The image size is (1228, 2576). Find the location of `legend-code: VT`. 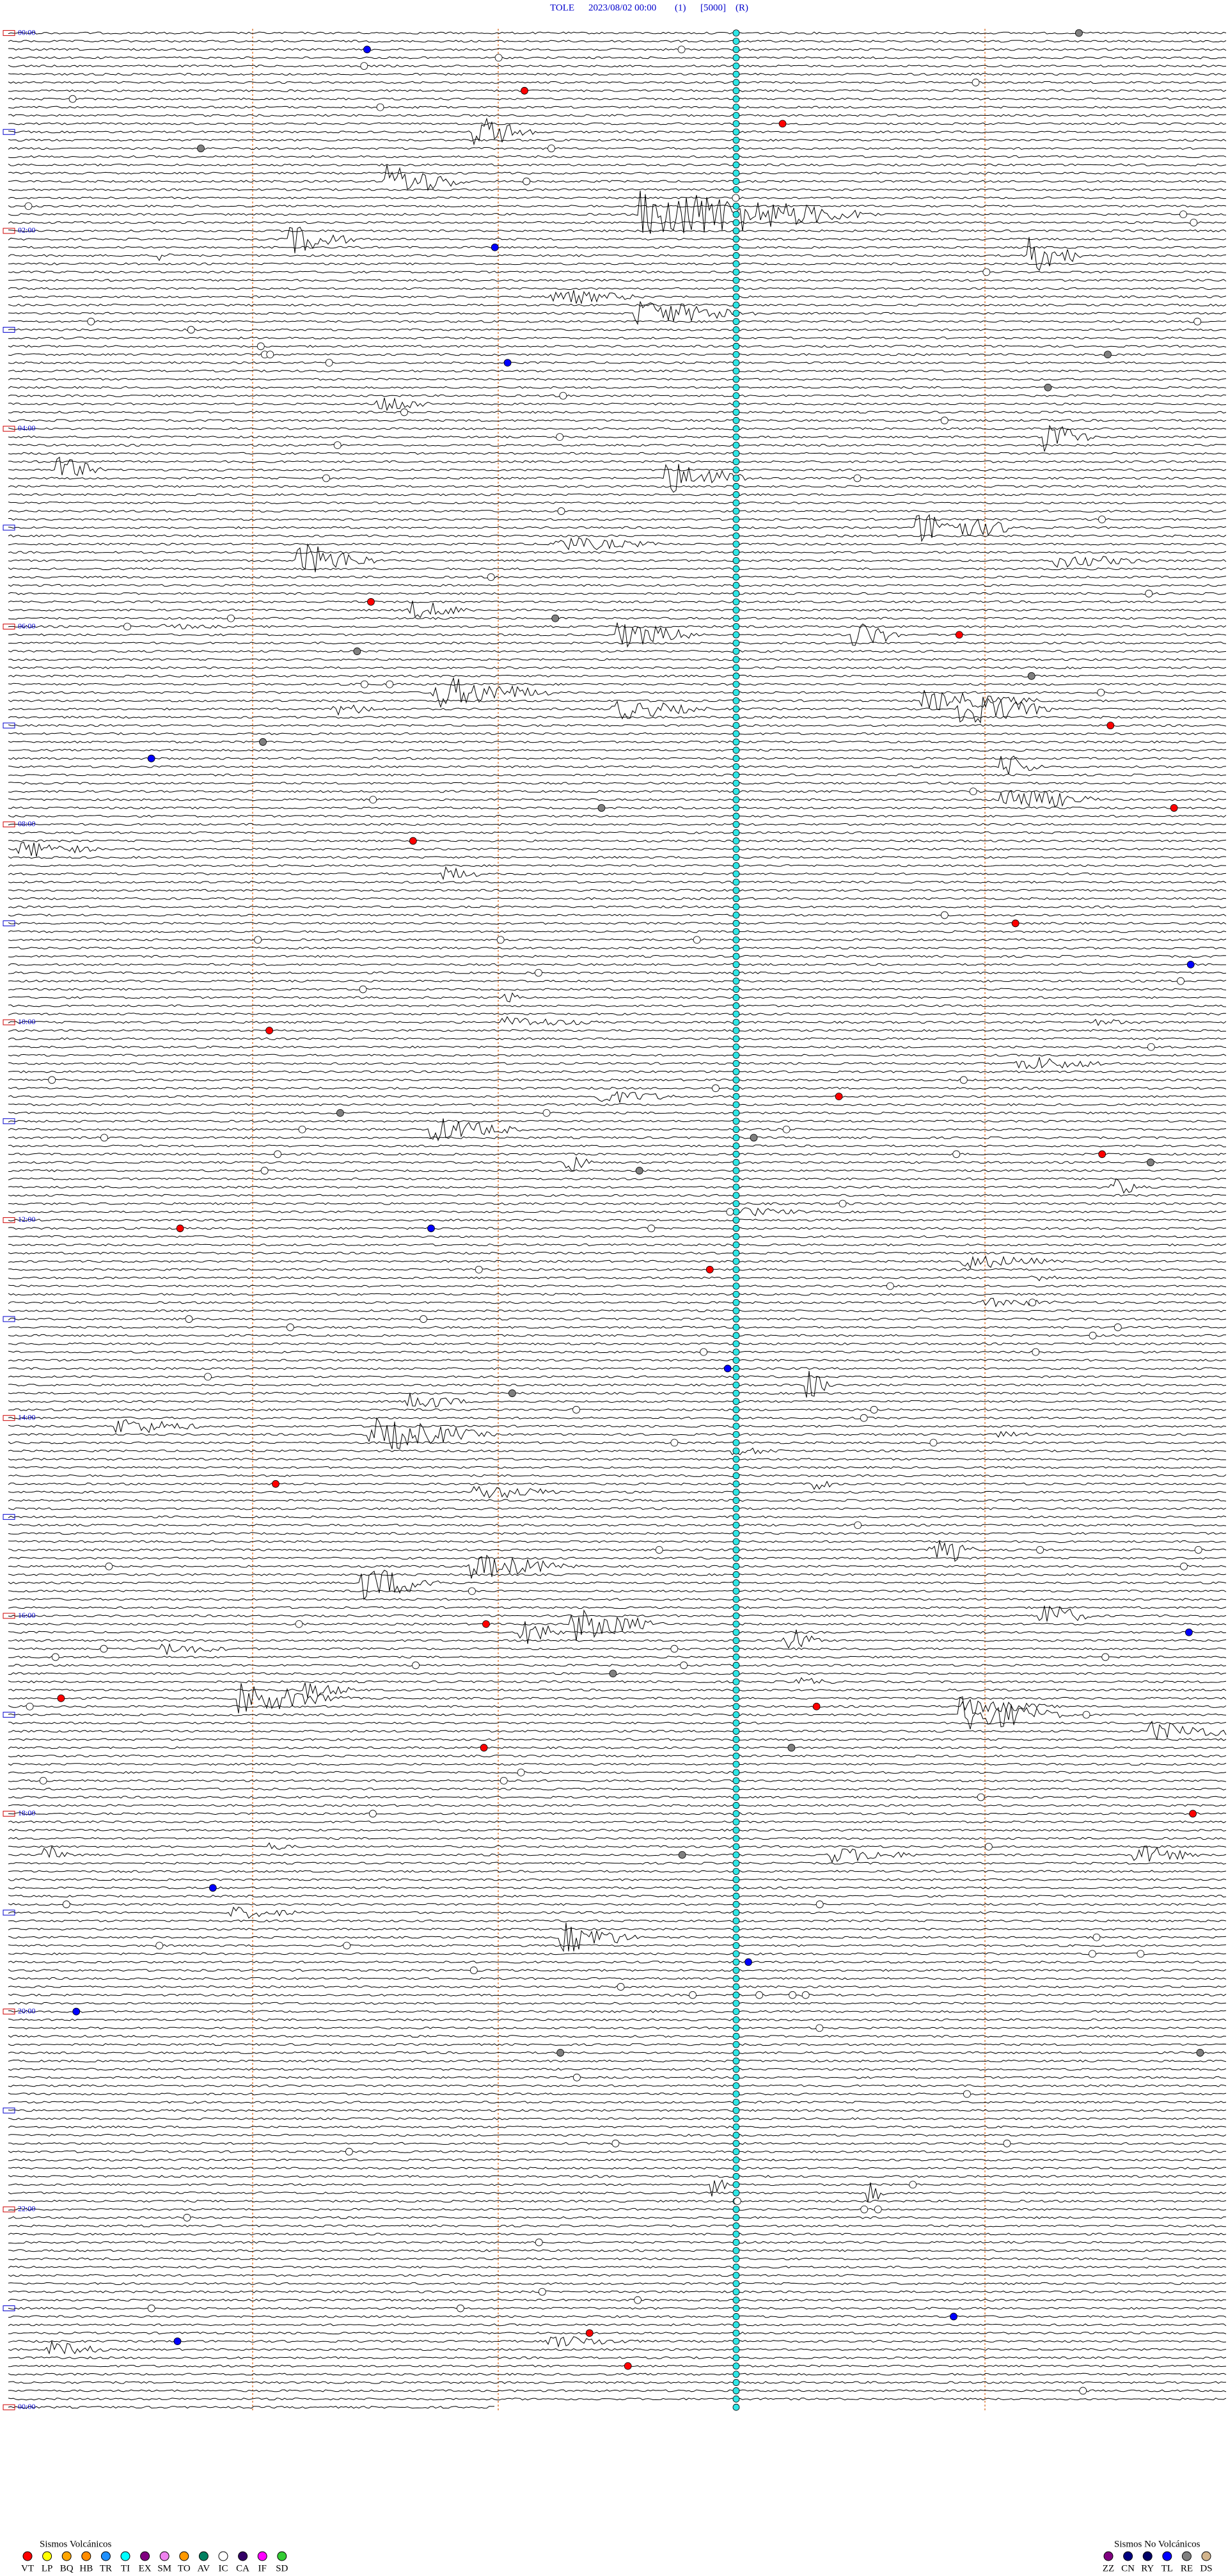

legend-code: VT is located at coordinates (27, 2568).